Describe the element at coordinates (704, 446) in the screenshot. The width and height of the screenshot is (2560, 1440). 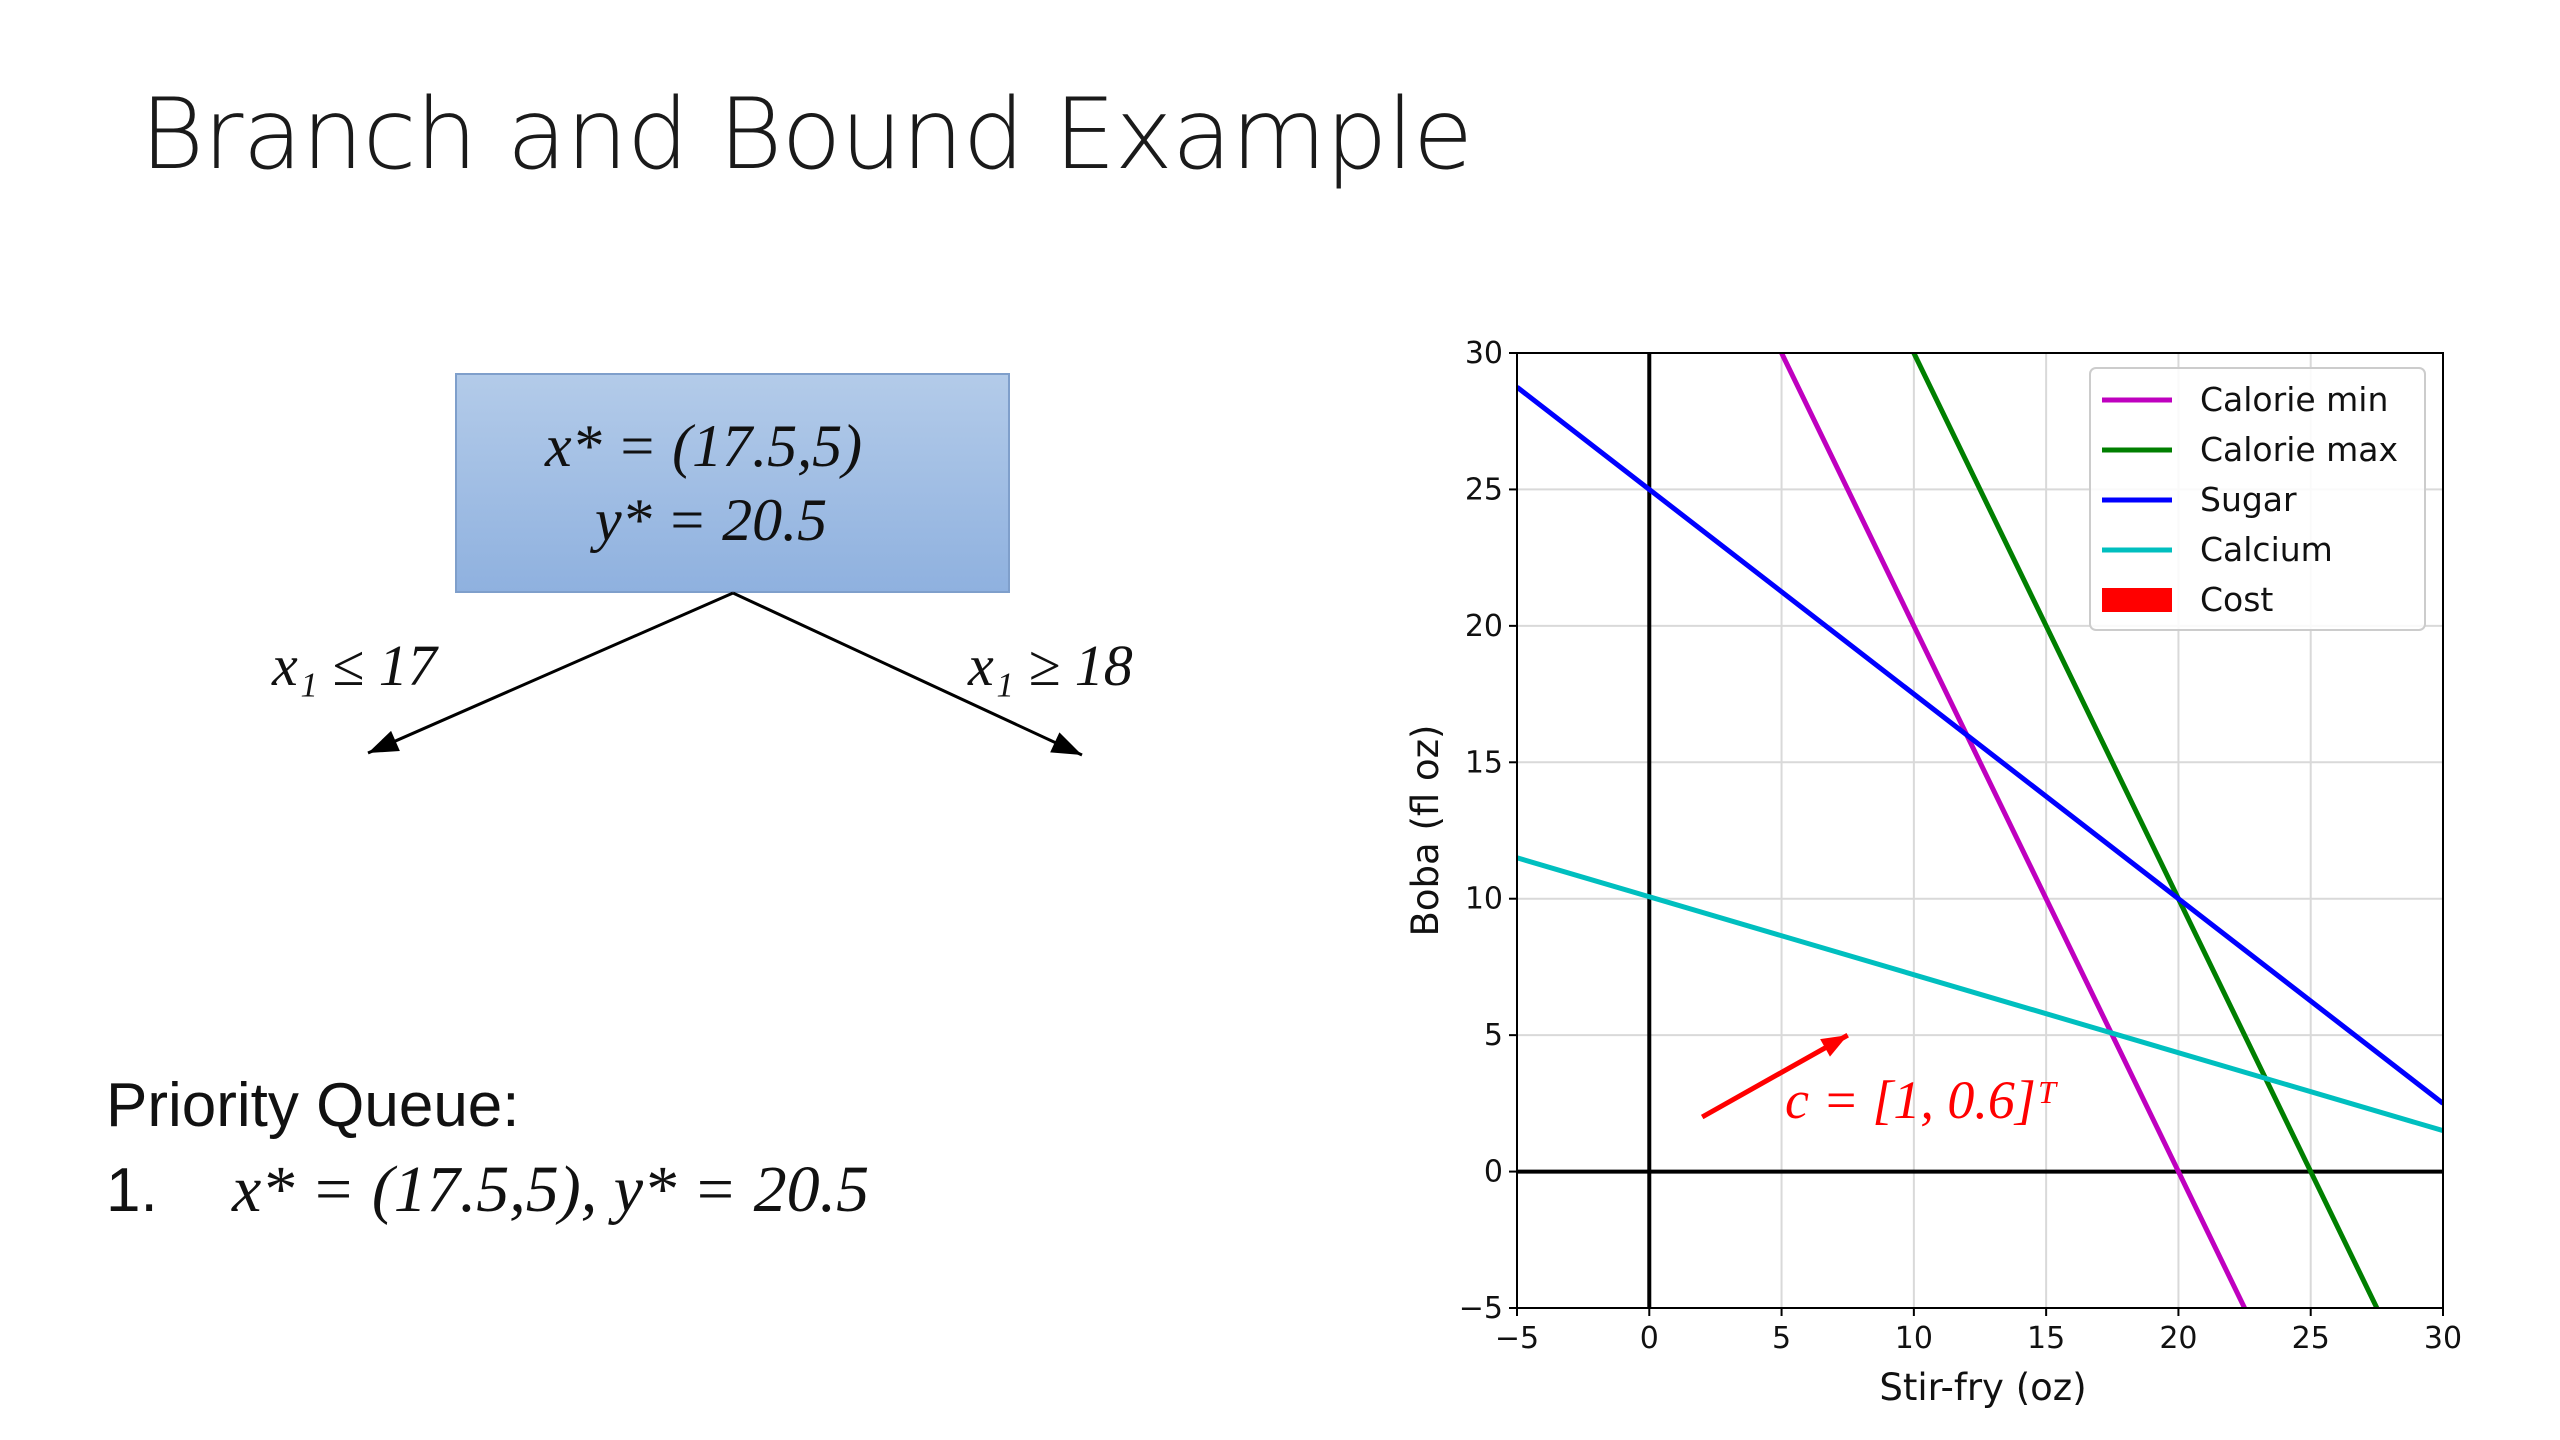
I see `root-x-star: x* = (17.5,5)` at that location.